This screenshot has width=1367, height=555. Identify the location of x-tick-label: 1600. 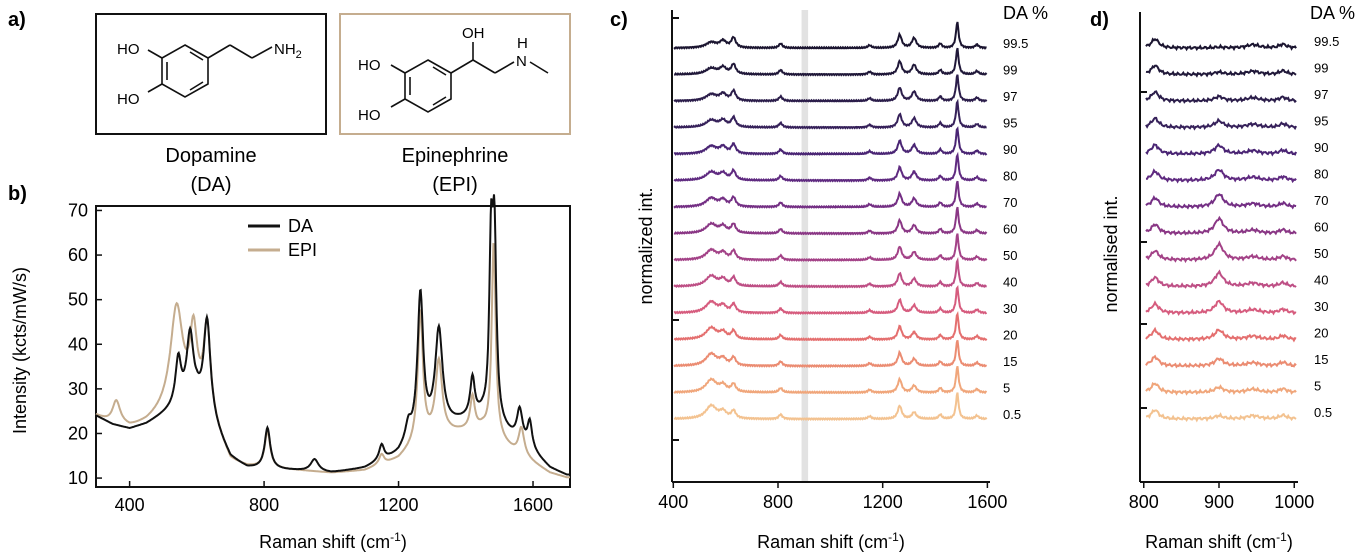
(987, 502).